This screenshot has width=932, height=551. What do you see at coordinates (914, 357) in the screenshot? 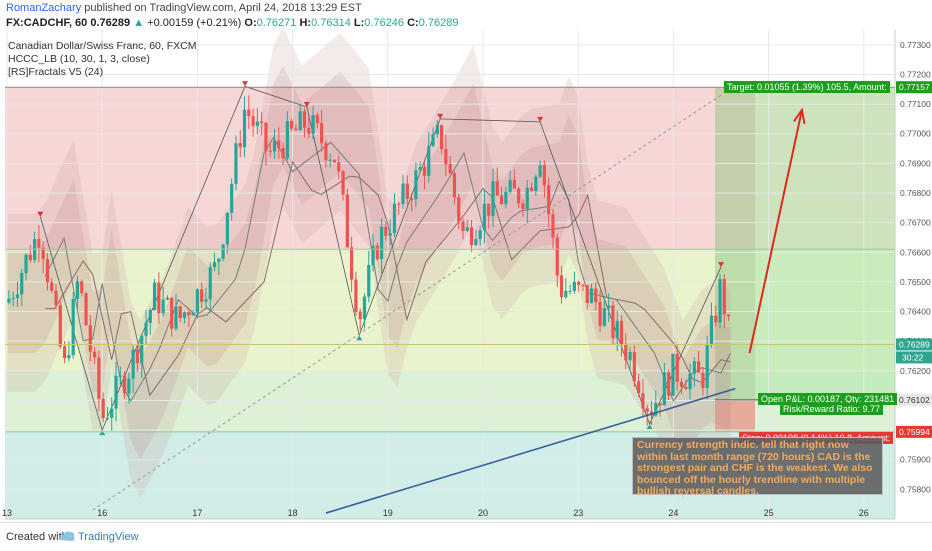
I see `countdown-tag-box` at bounding box center [914, 357].